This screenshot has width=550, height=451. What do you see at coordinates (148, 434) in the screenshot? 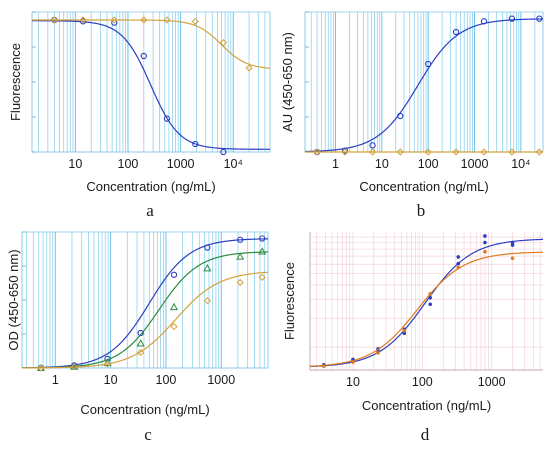
I see `panel-label: c` at bounding box center [148, 434].